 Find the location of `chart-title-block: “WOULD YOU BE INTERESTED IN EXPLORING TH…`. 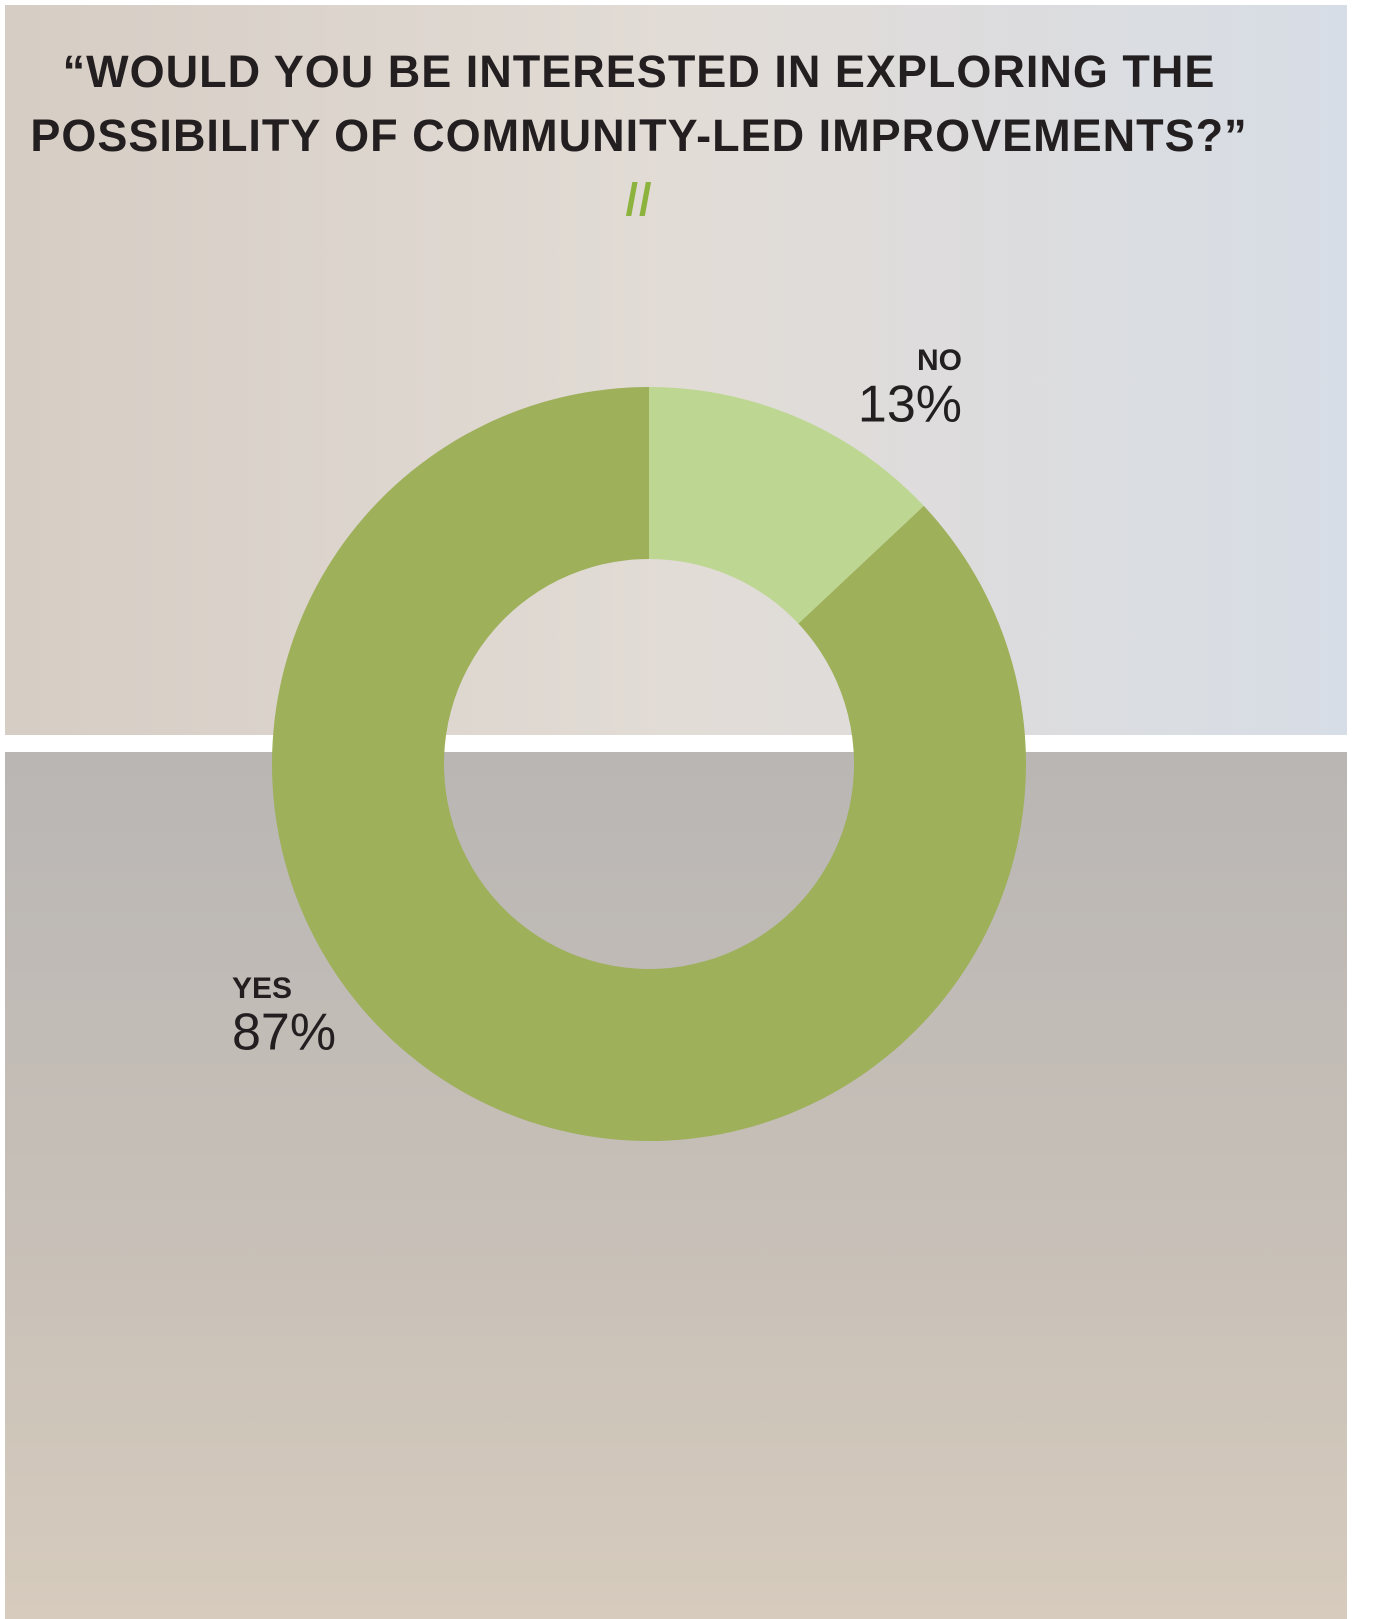

chart-title-block: “WOULD YOU BE INTERESTED IN EXPLORING TH… is located at coordinates (639, 136).